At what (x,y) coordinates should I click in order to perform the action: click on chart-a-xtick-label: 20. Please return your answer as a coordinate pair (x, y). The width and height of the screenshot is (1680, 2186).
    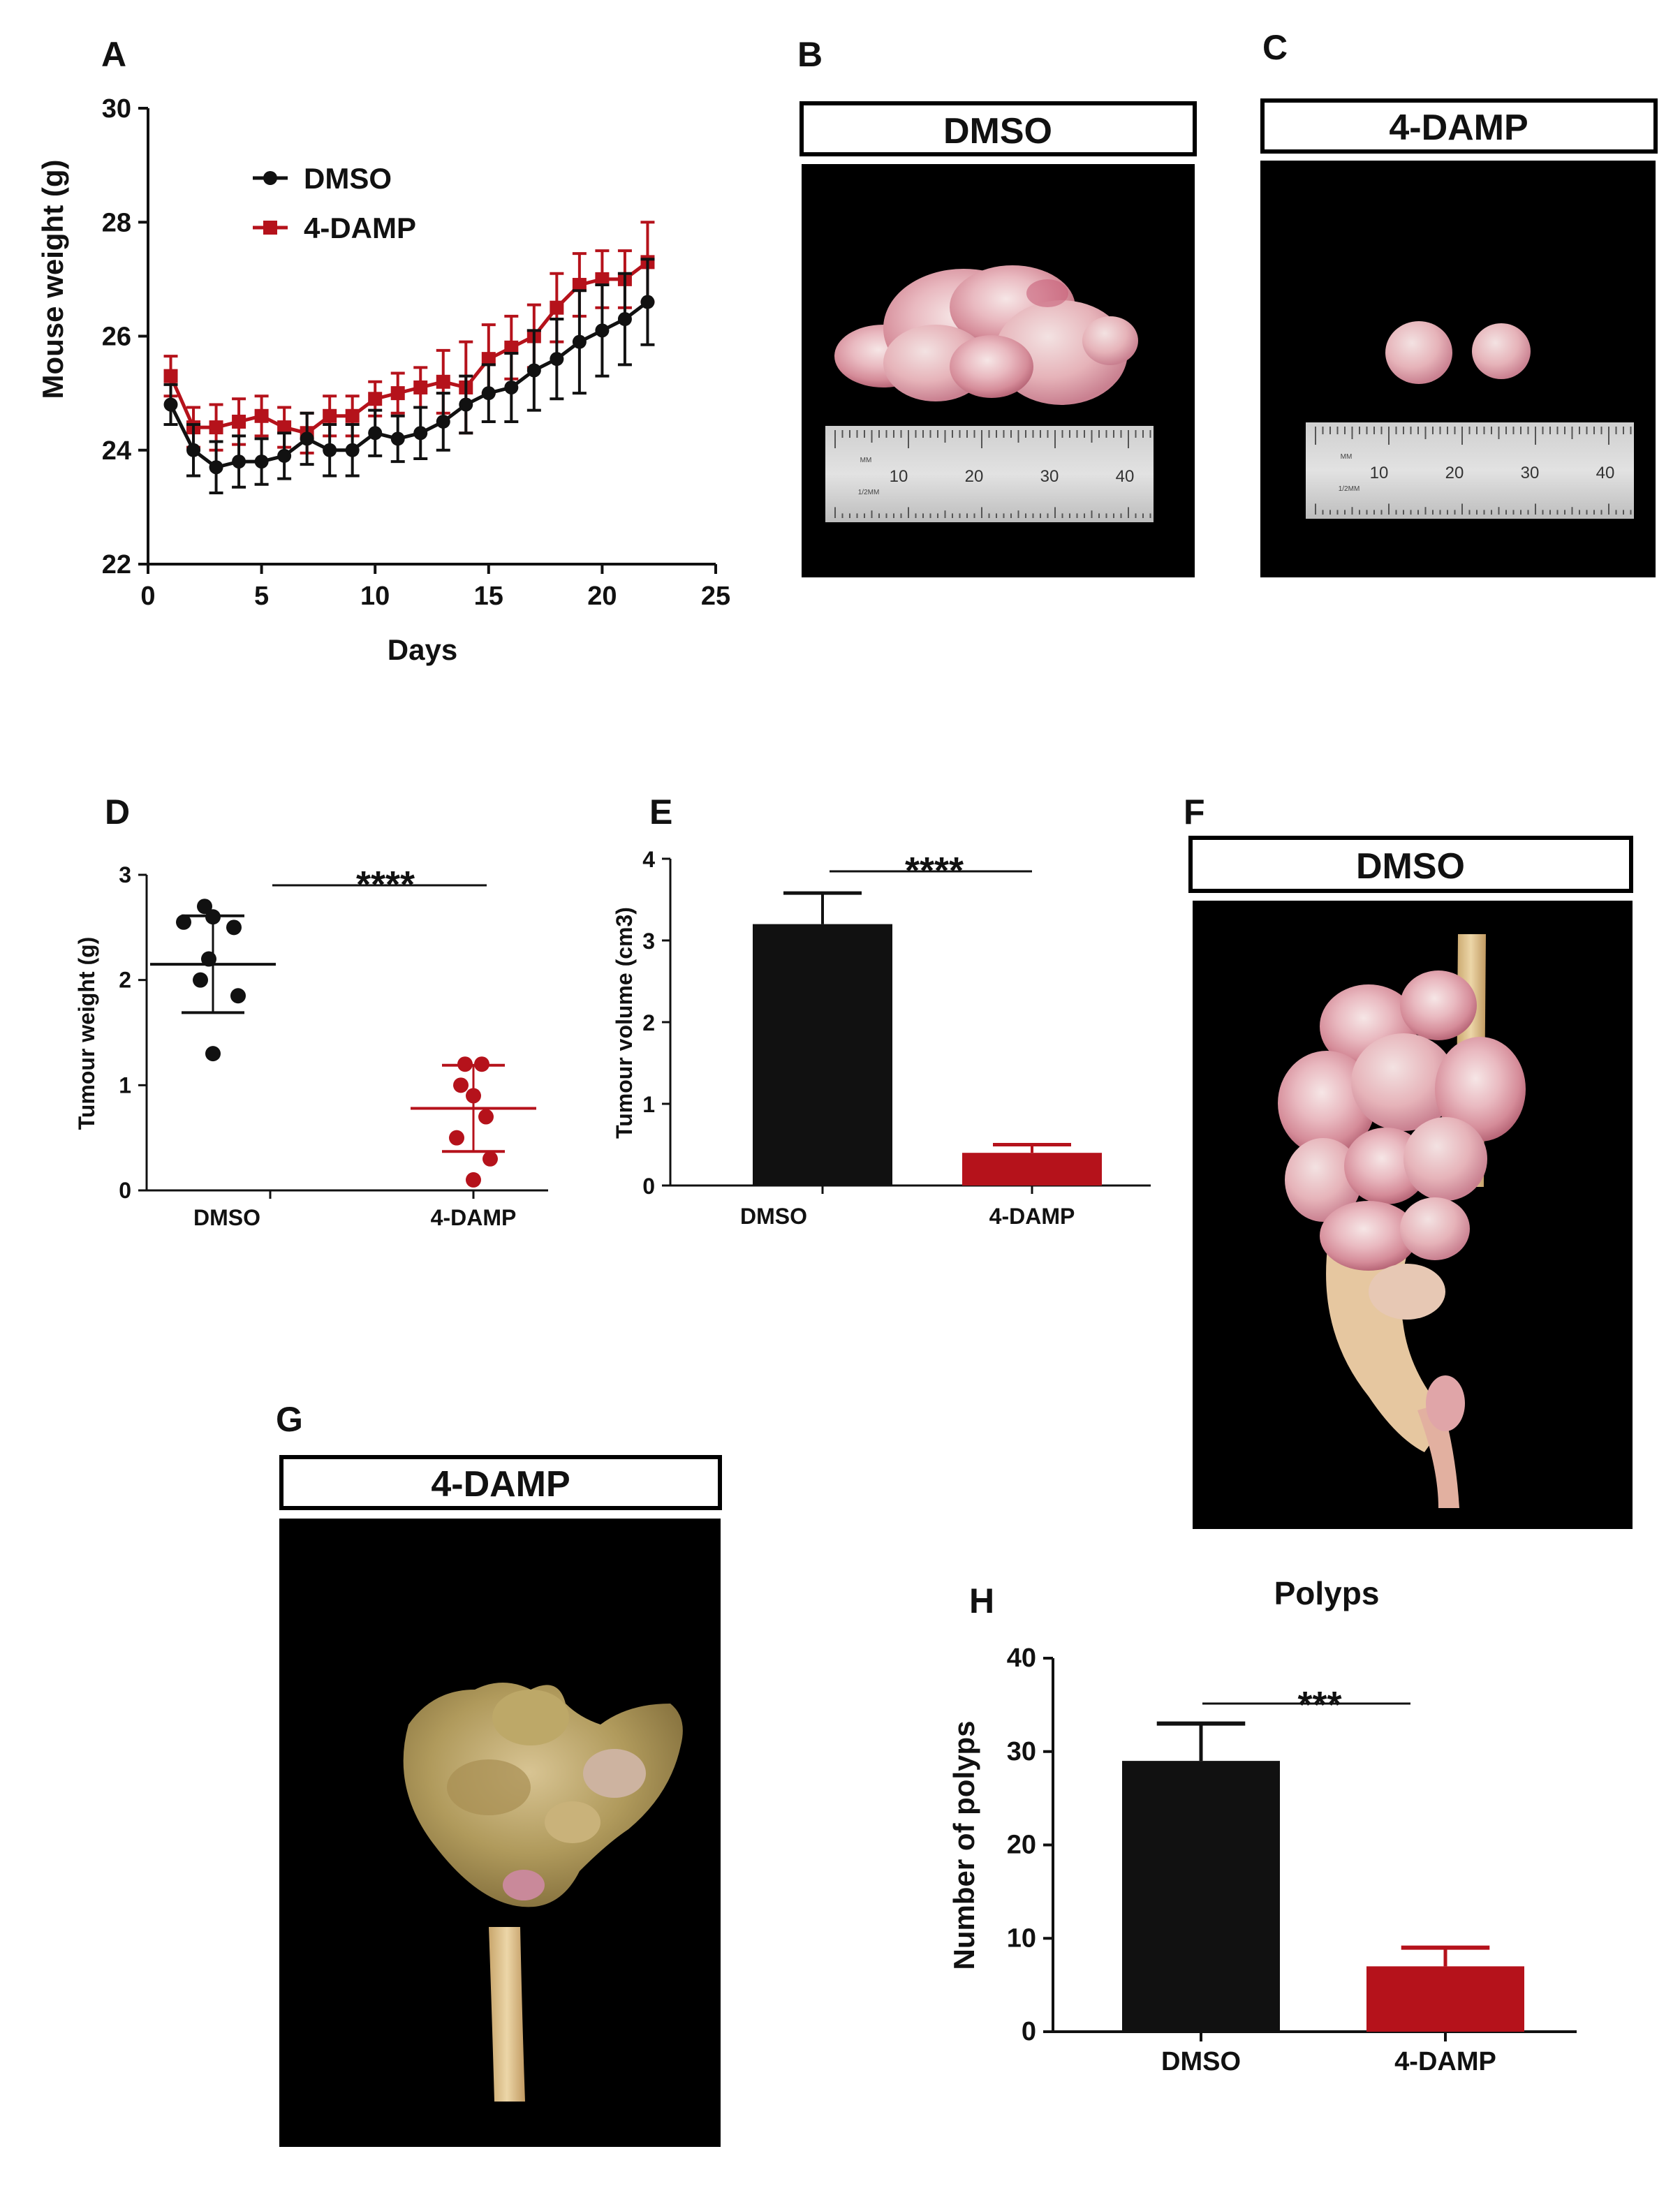
    Looking at the image, I should click on (602, 596).